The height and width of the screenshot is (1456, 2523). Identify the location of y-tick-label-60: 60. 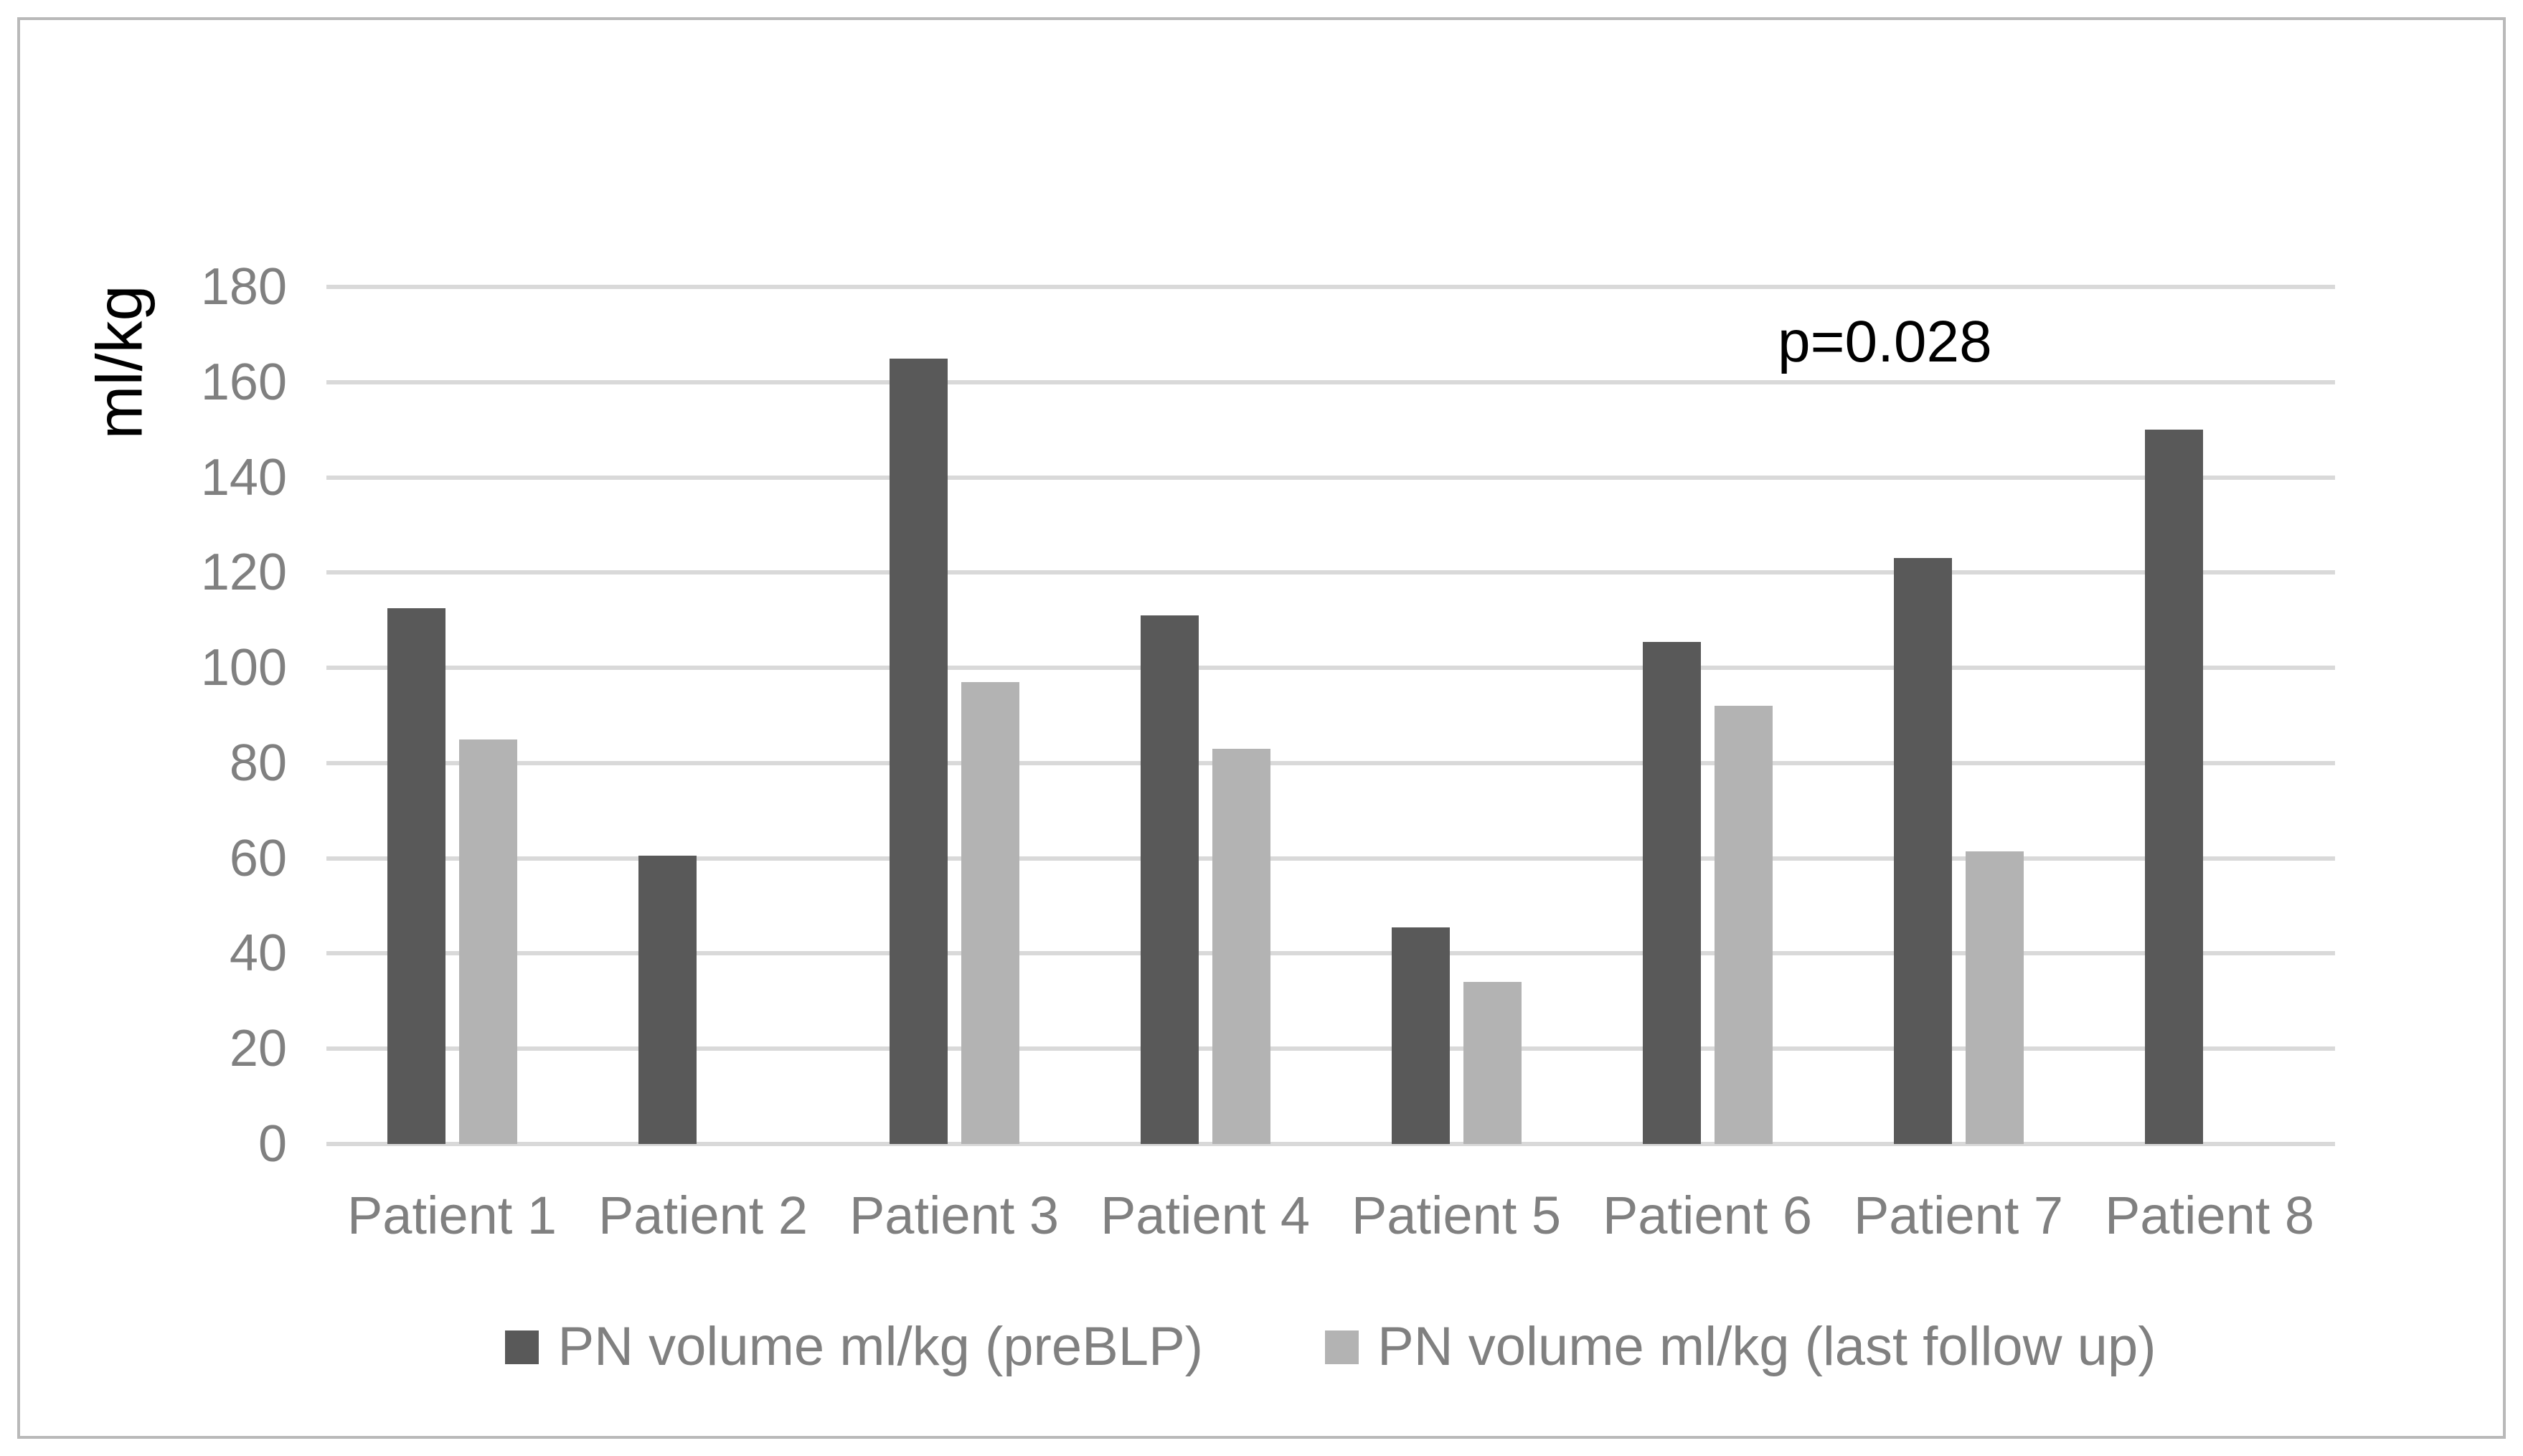
(258, 858).